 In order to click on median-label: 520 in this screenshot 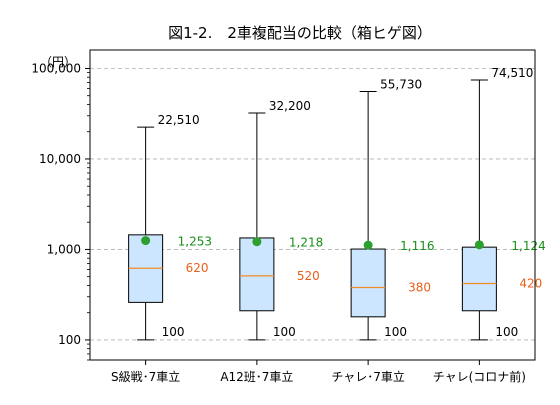, I will do `click(308, 276)`.